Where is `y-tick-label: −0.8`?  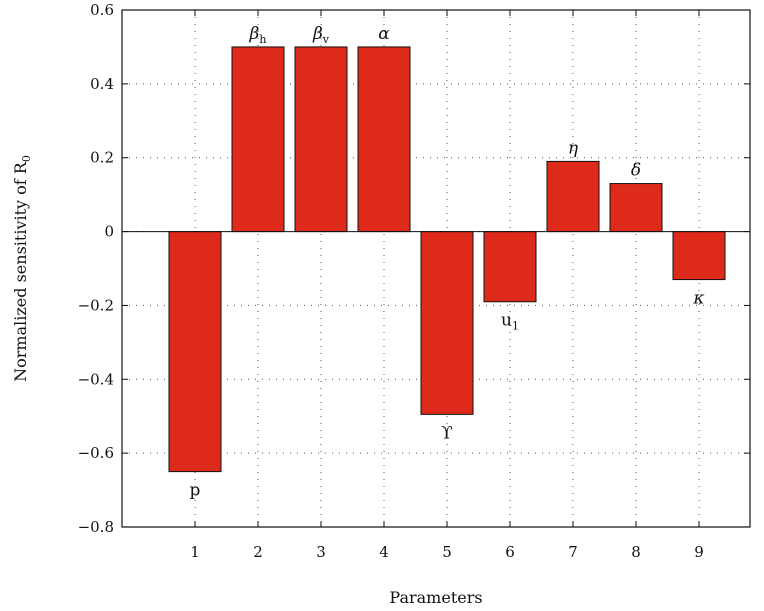 y-tick-label: −0.8 is located at coordinates (96, 527).